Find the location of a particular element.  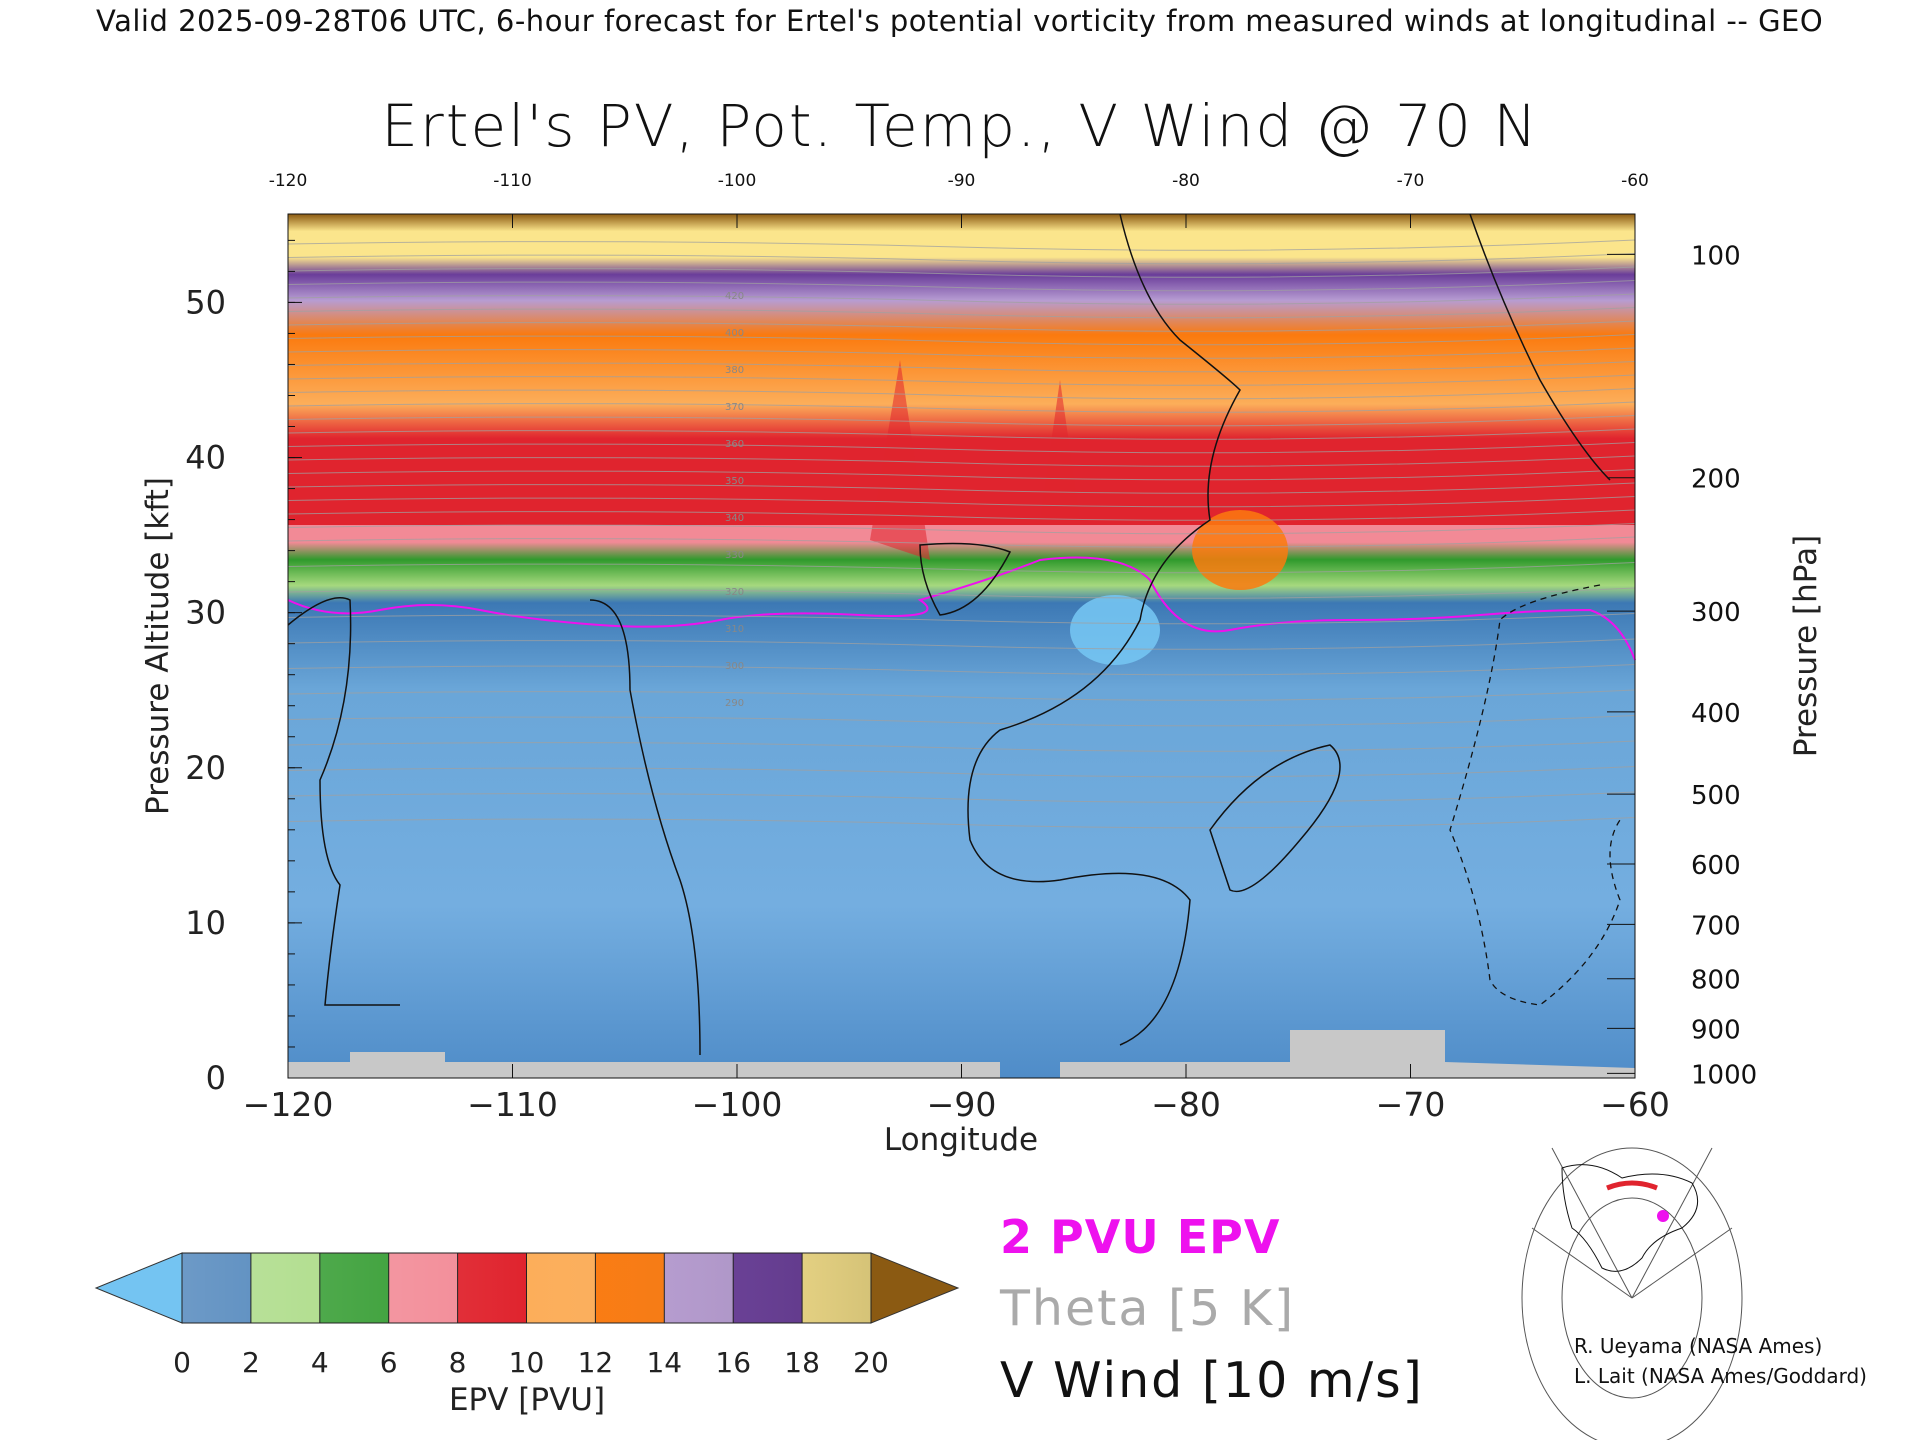

y-tick-label: 40 is located at coordinates (205, 458).